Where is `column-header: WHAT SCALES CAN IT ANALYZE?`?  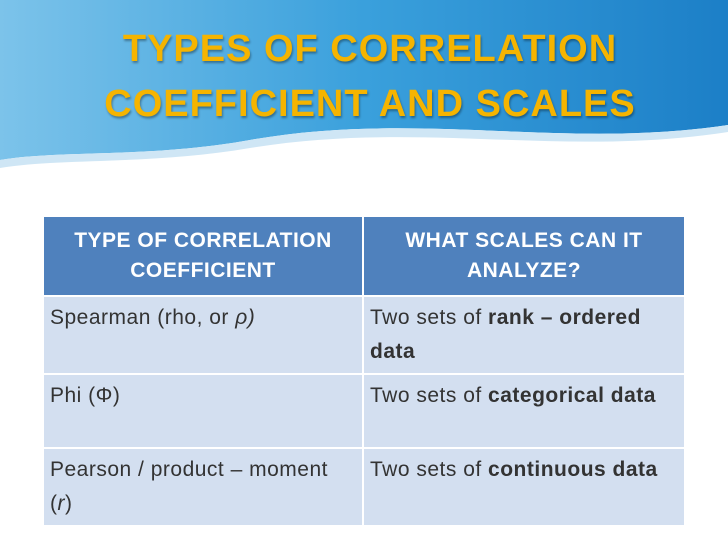 column-header: WHAT SCALES CAN IT ANALYZE? is located at coordinates (524, 256).